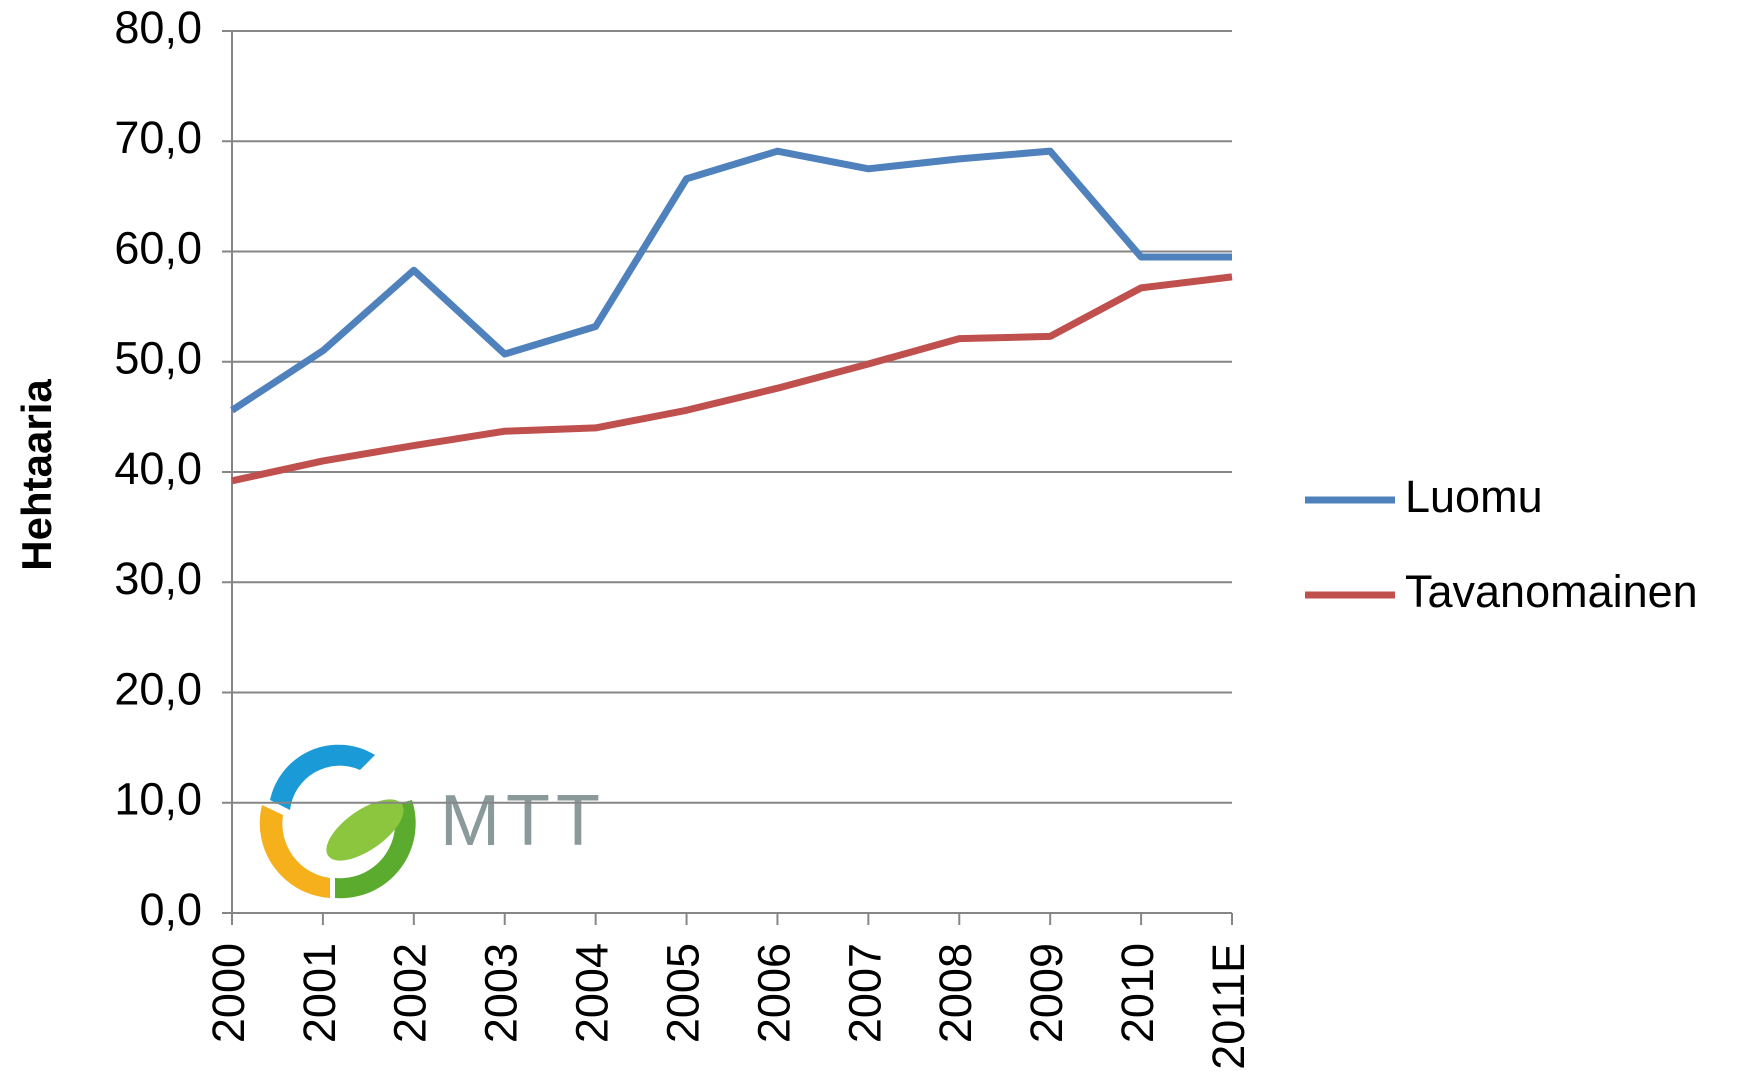 Image resolution: width=1752 pixels, height=1086 pixels. I want to click on y-tick-label: 40,0, so click(158, 468).